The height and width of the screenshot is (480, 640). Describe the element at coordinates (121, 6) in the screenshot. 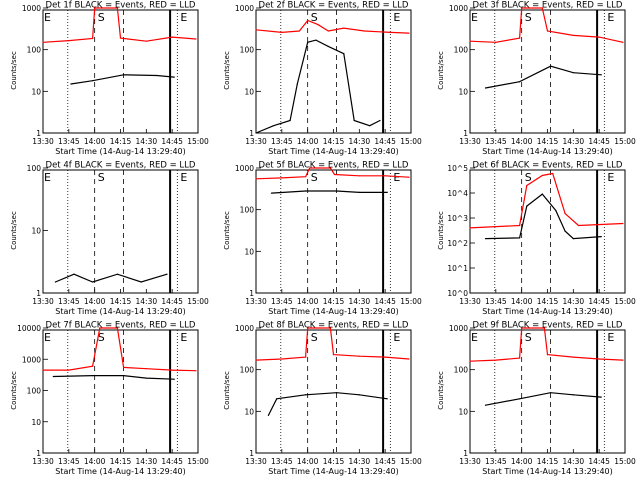

I see `panel-title: Det 1f BLACK = Events, RED = LLD` at that location.